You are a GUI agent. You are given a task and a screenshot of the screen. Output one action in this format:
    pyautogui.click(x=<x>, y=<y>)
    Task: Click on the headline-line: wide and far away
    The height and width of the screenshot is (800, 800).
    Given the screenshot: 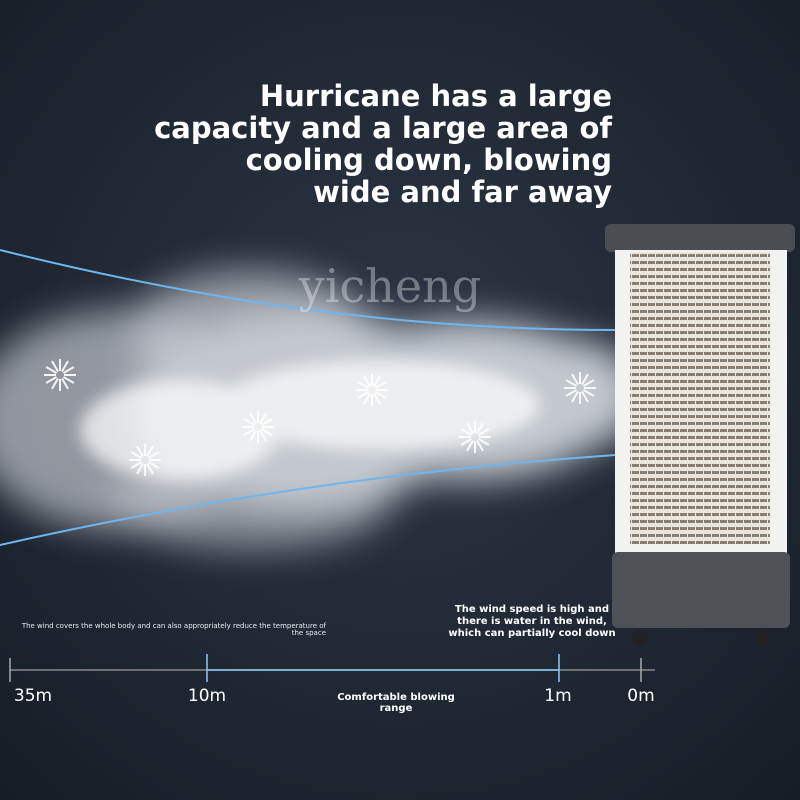 What is the action you would take?
    pyautogui.click(x=462, y=192)
    